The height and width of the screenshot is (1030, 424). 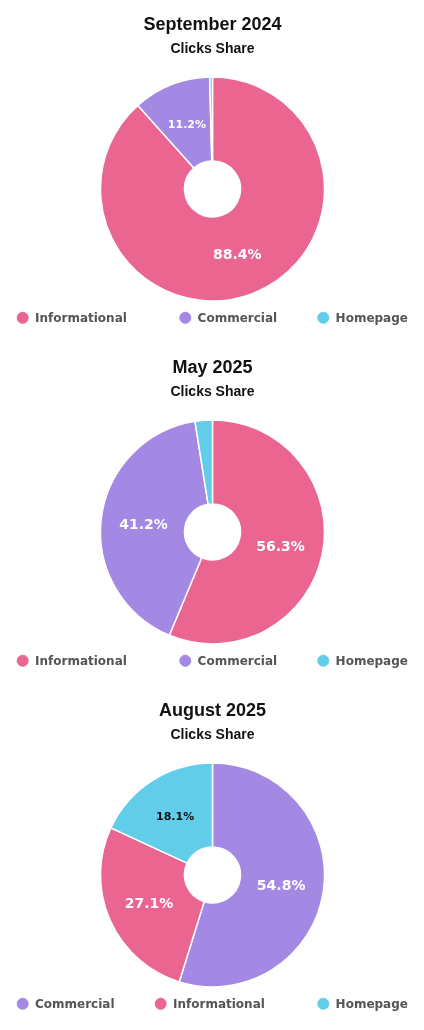 I want to click on chart-title: May 2025, so click(x=212, y=367).